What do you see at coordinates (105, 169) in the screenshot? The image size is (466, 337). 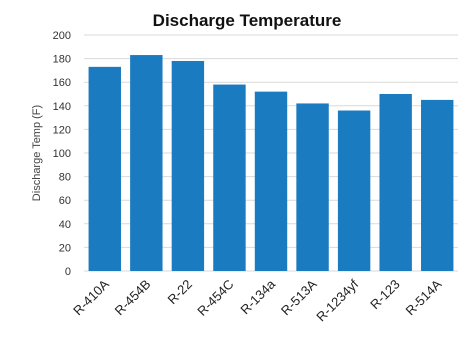 I see `bar-r-410a` at bounding box center [105, 169].